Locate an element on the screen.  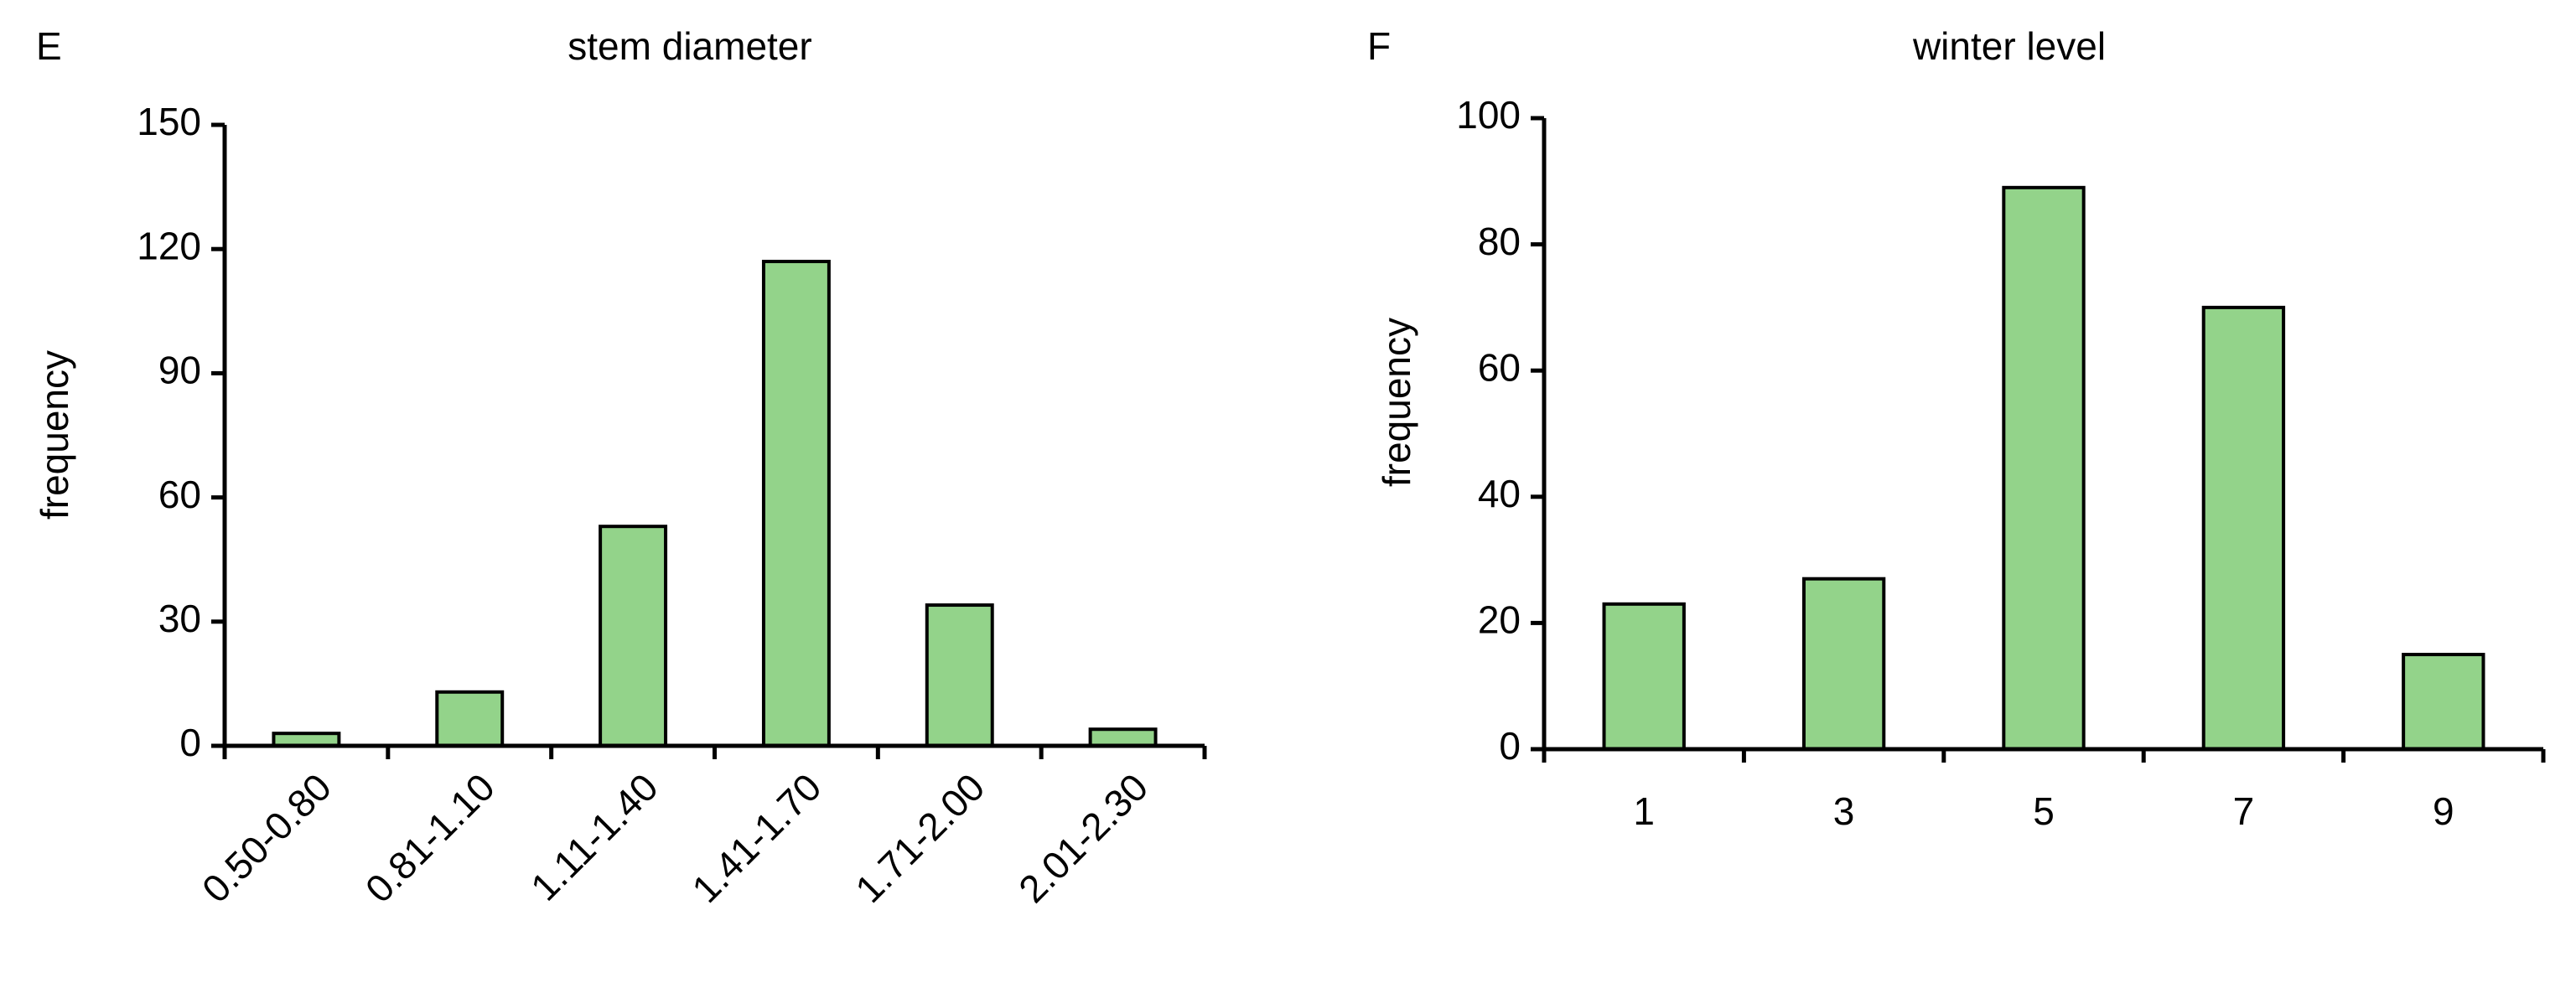
x-tick-label: 2.01-2.30 is located at coordinates (1083, 838).